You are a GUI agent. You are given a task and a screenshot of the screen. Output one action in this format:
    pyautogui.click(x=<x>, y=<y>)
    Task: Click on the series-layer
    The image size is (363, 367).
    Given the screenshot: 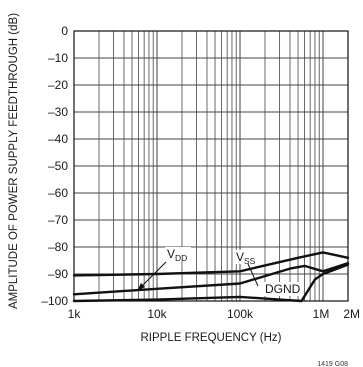 What is the action you would take?
    pyautogui.click(x=211, y=277)
    